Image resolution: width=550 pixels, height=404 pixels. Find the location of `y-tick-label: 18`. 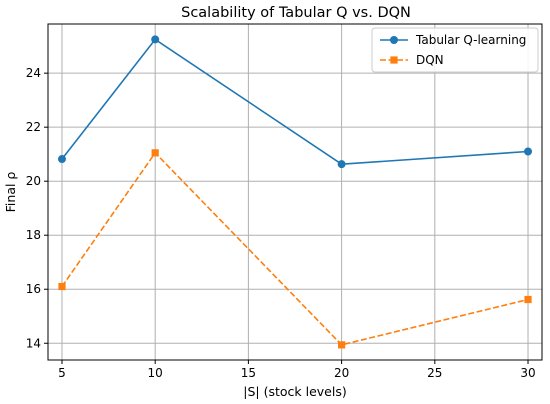

y-tick-label: 18 is located at coordinates (33, 235).